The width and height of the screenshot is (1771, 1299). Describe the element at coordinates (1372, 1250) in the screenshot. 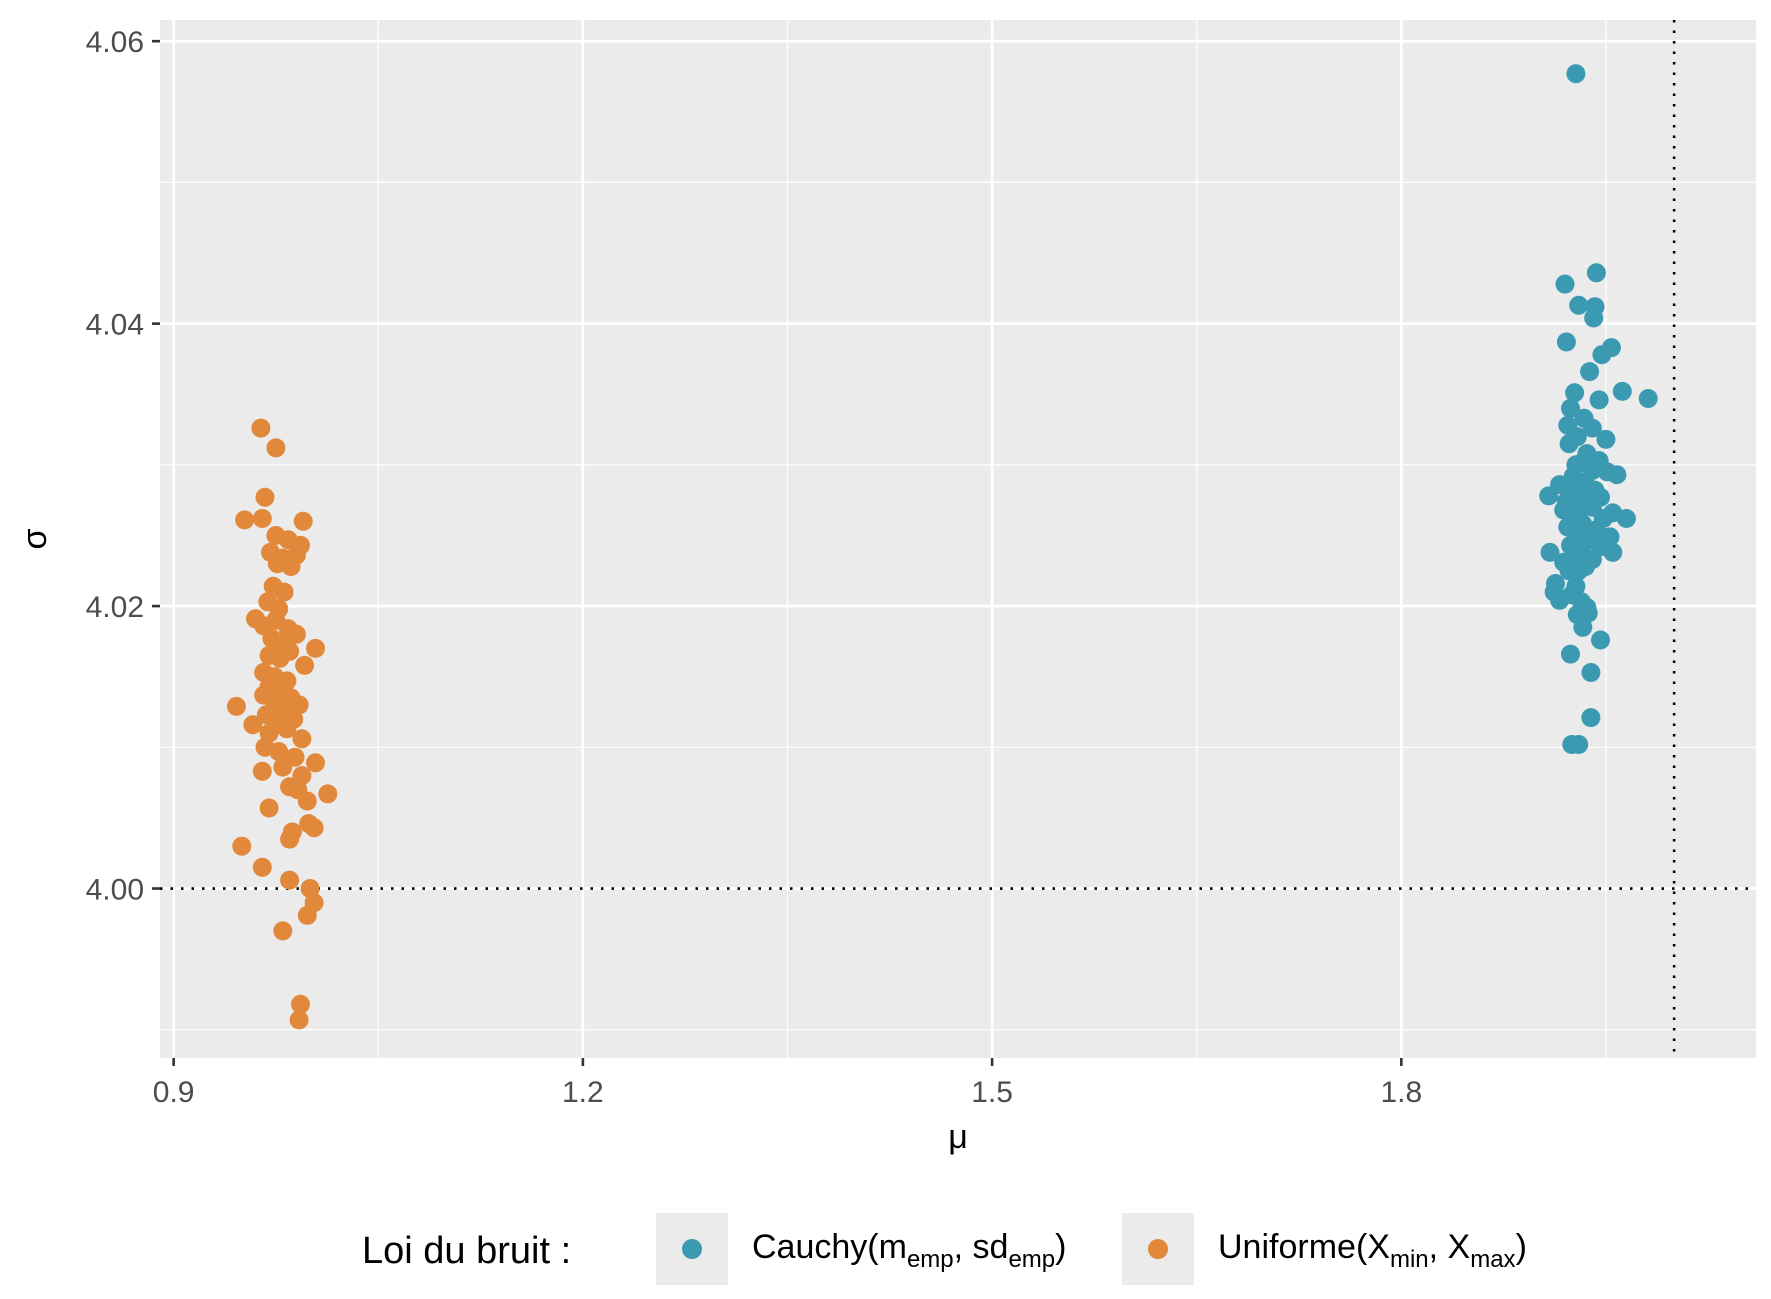

I see `legend-label-uniforme: Uniforme(Xmin, Xmax)` at that location.